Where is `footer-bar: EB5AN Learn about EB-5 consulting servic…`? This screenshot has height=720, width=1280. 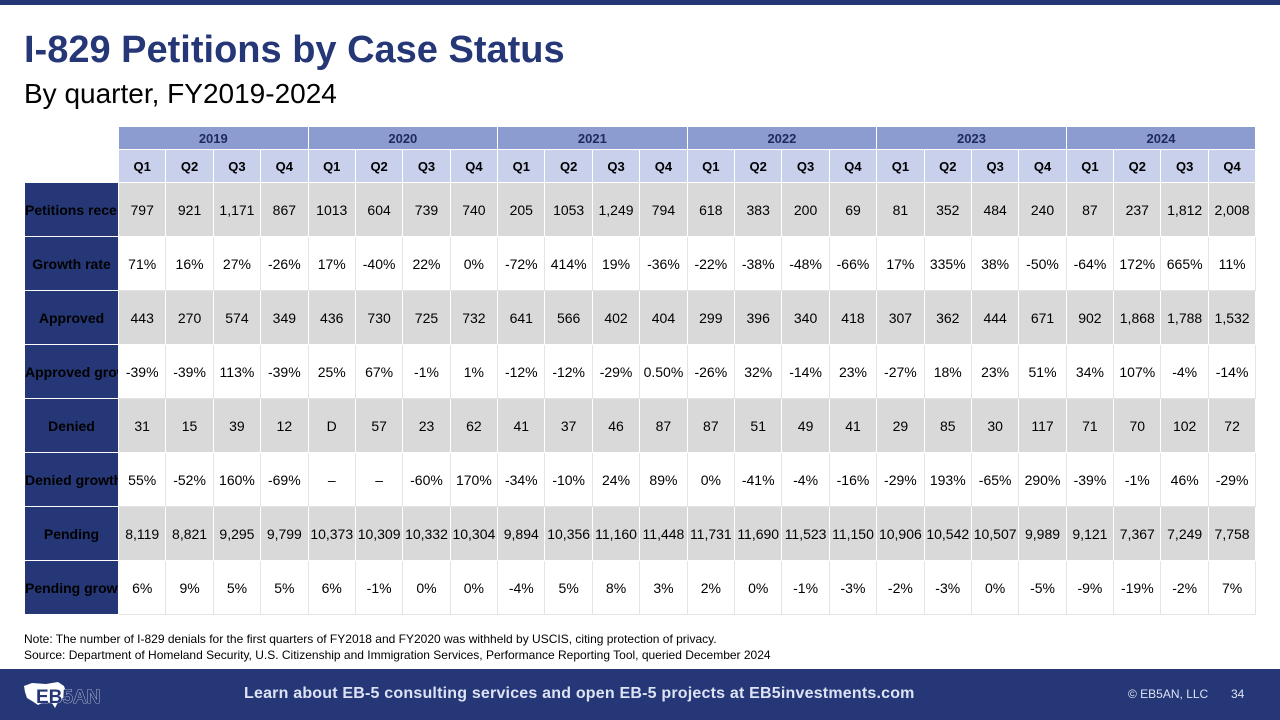
footer-bar: EB5AN Learn about EB-5 consulting servic… is located at coordinates (640, 694).